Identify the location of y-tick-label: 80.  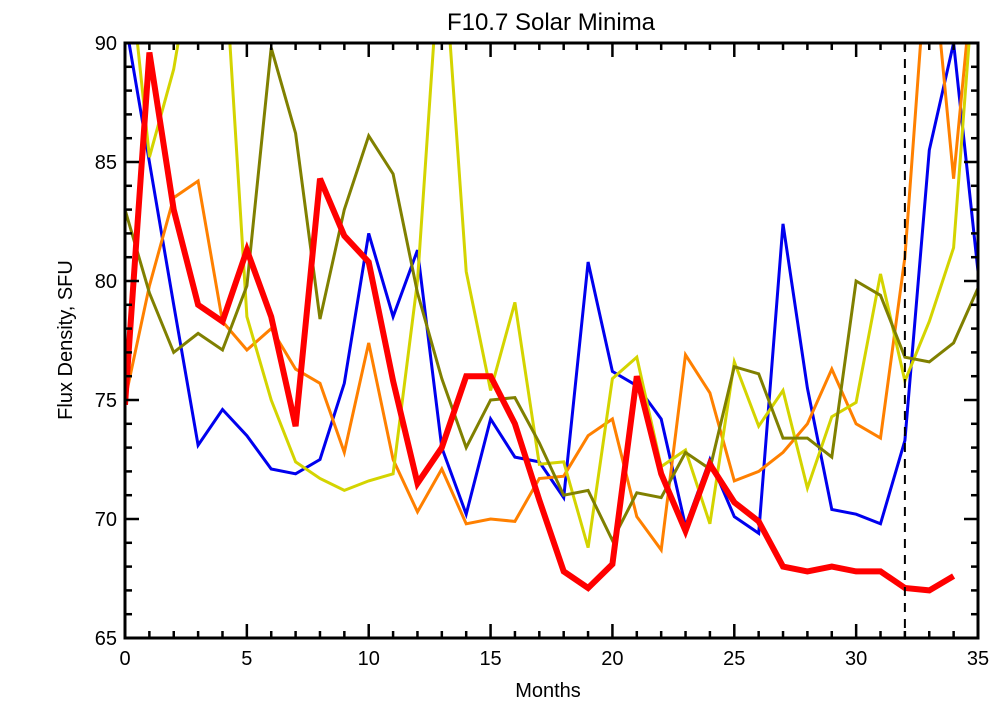
(106, 282).